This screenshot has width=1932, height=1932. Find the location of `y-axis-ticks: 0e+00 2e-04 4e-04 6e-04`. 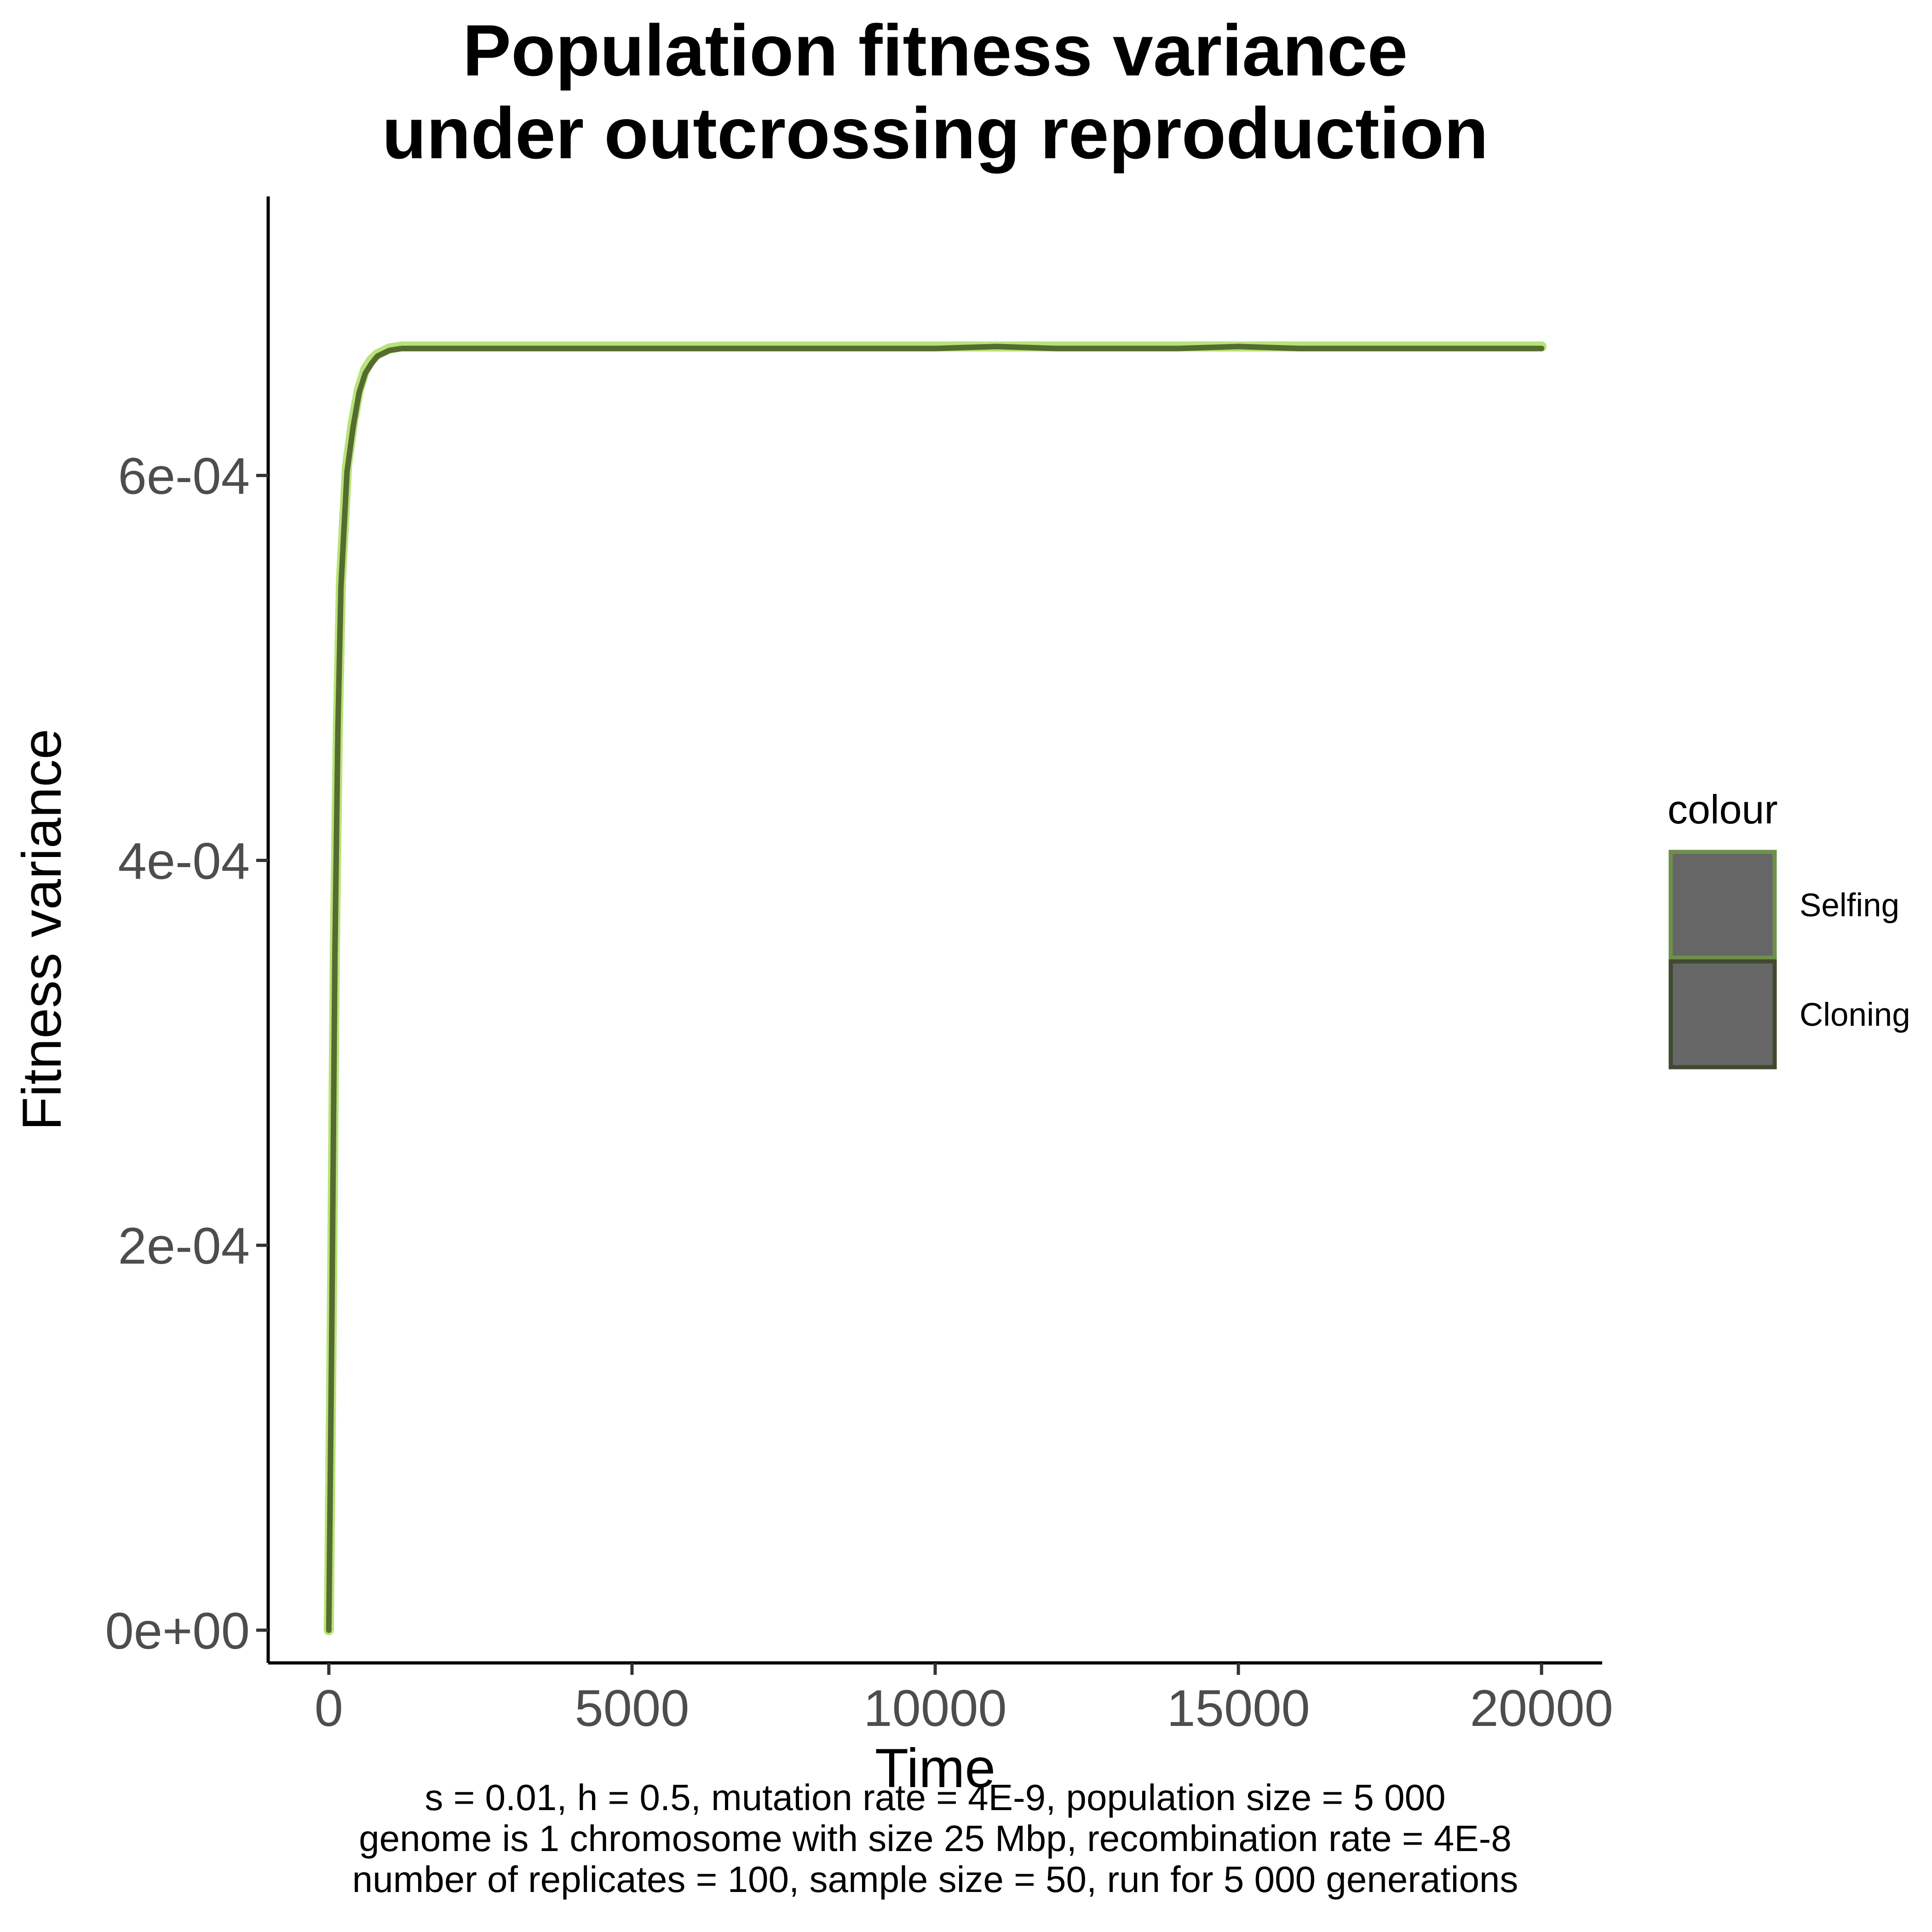

y-axis-ticks: 0e+00 2e-04 4e-04 6e-04 is located at coordinates (186, 1054).